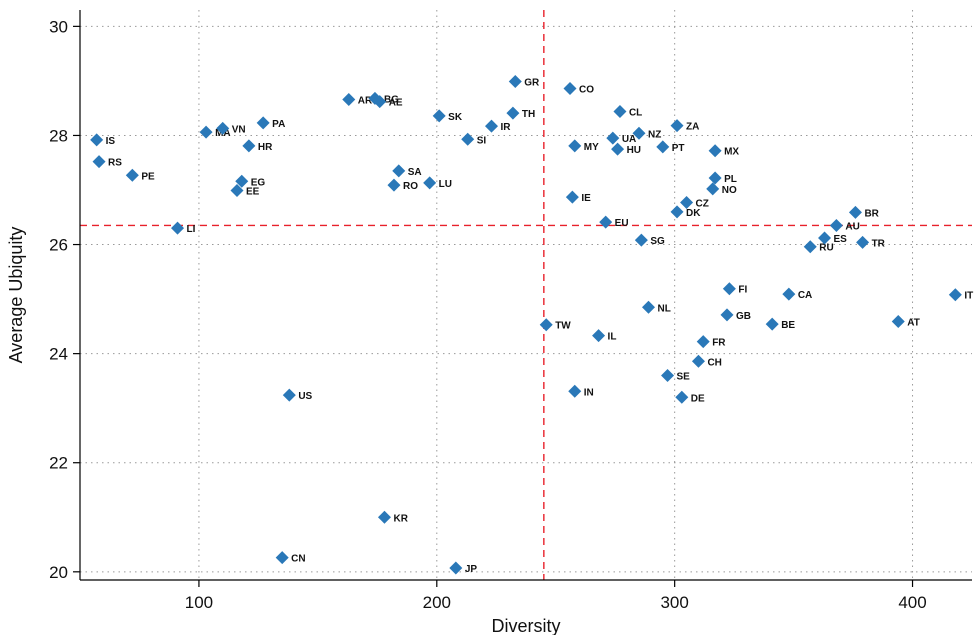 This screenshot has height=635, width=974. Describe the element at coordinates (58, 135) in the screenshot. I see `y-tick-label: 28` at that location.